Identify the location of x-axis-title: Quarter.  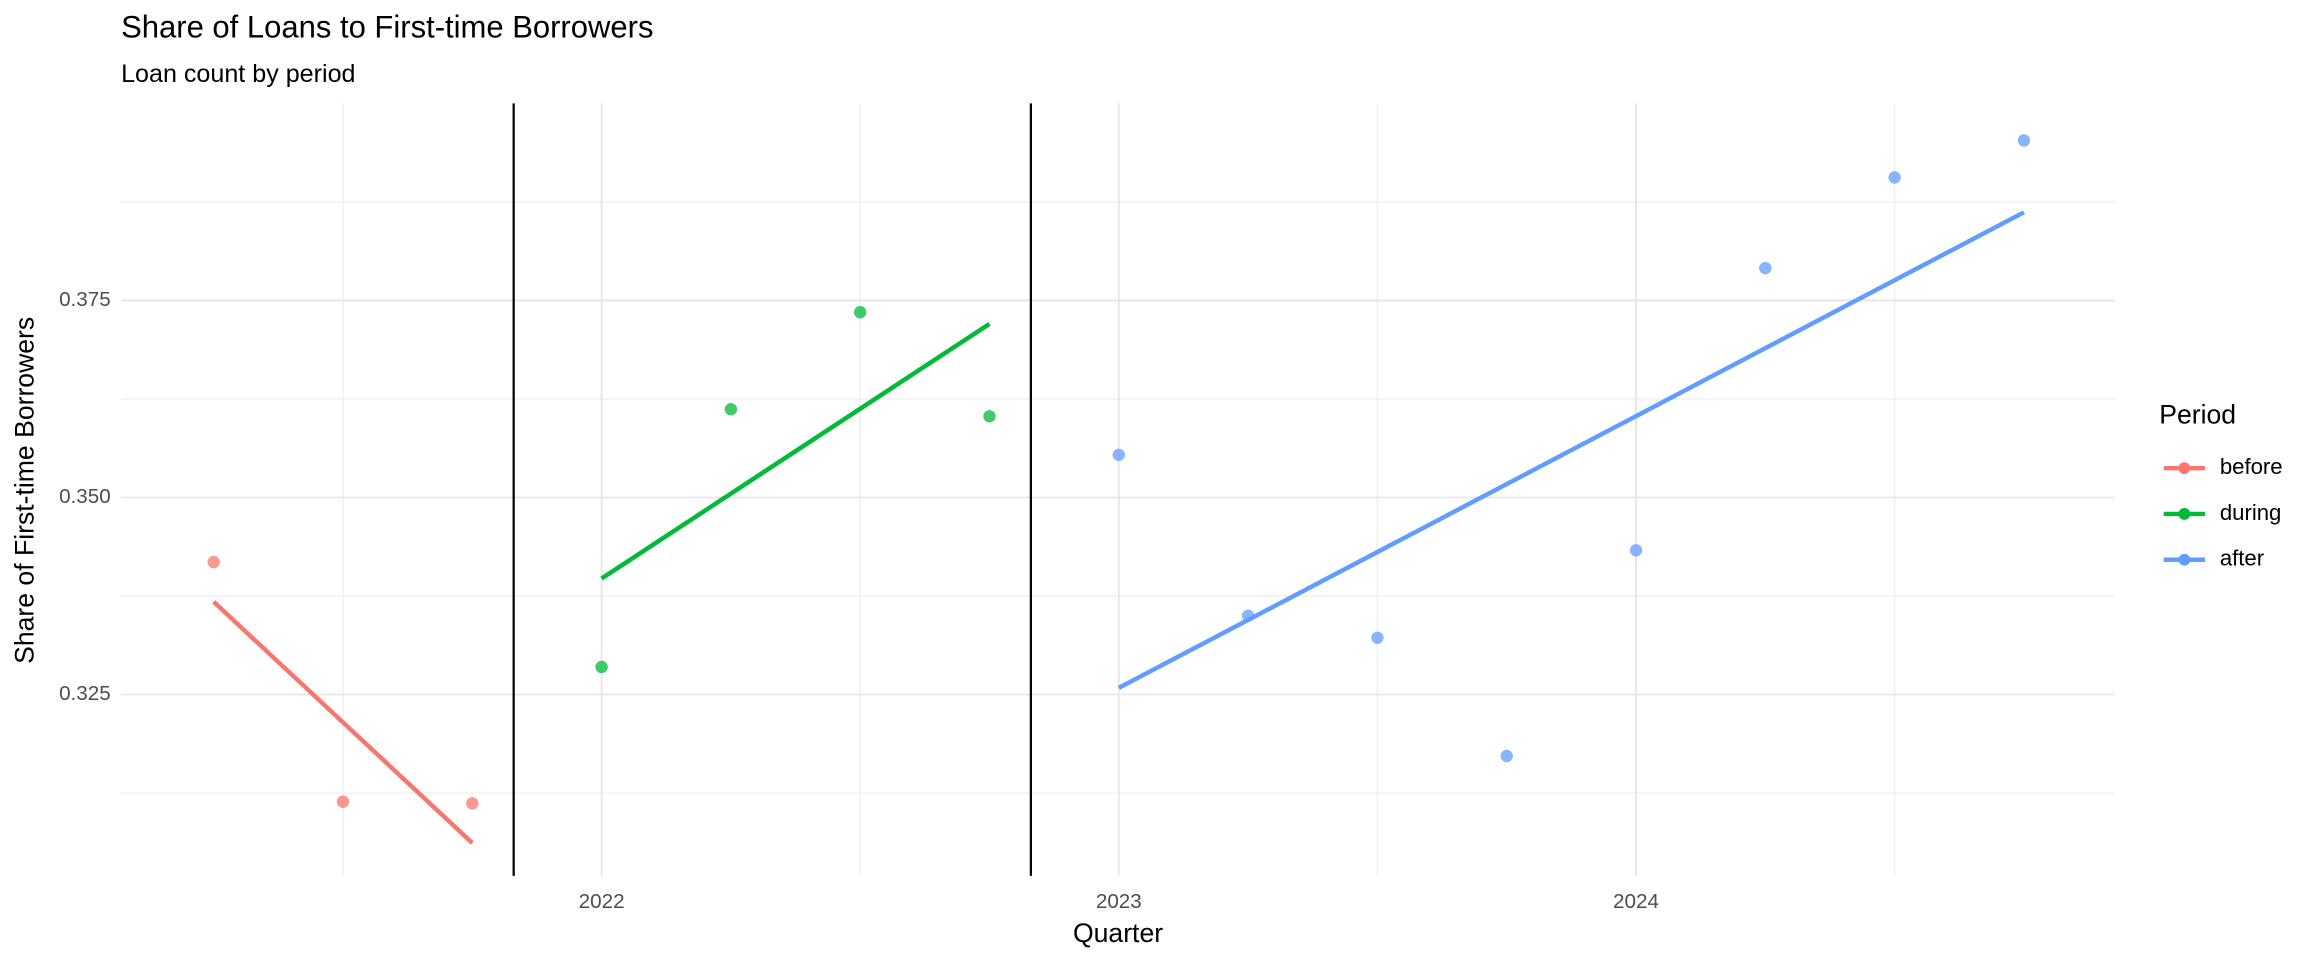
(1118, 933).